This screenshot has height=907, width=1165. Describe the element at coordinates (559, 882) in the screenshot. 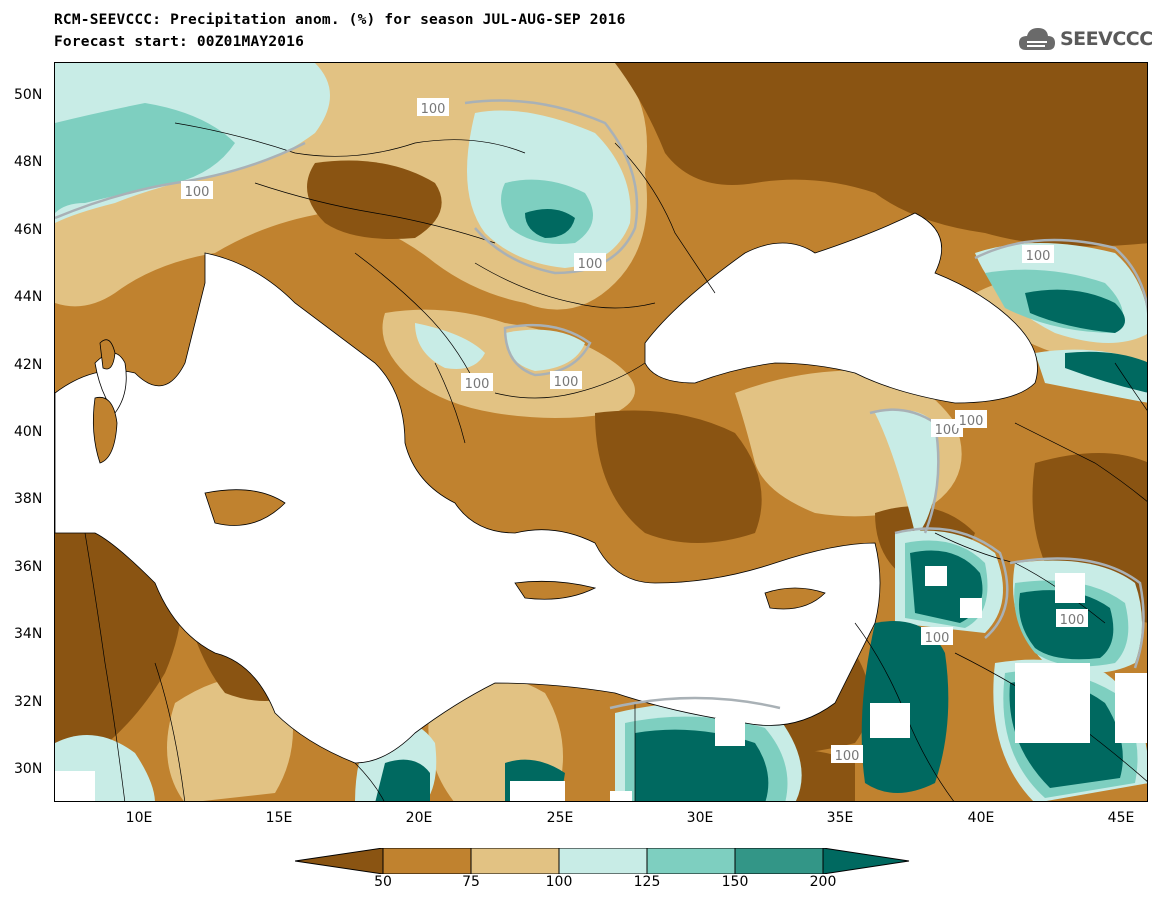

I see `colorbar-tick: 100` at that location.